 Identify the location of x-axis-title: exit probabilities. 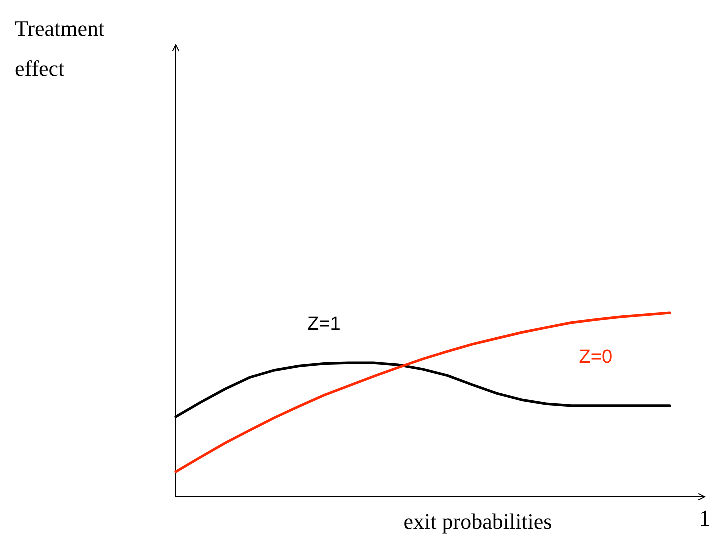
(478, 521).